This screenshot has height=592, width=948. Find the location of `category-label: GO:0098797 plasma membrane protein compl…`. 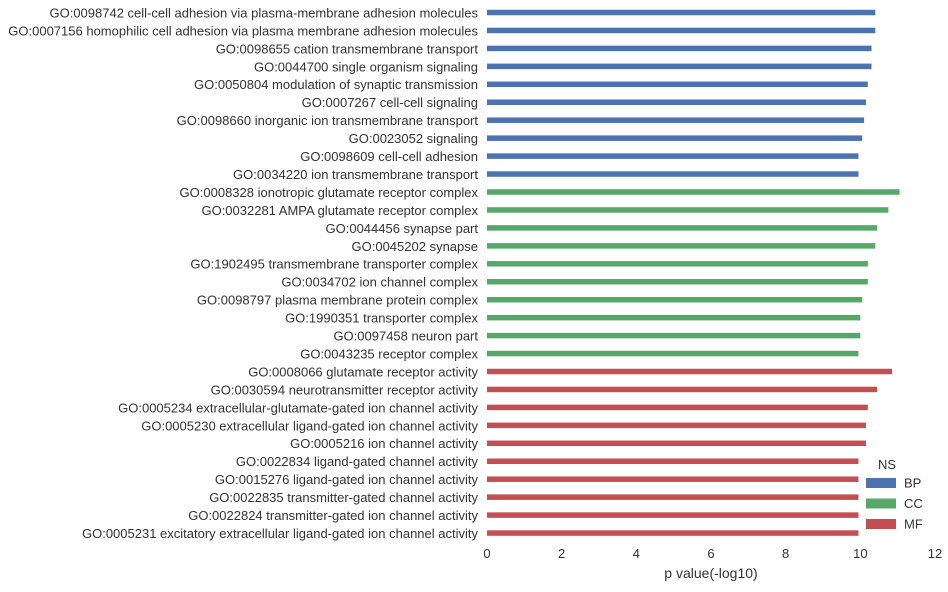

category-label: GO:0098797 plasma membrane protein compl… is located at coordinates (338, 300).